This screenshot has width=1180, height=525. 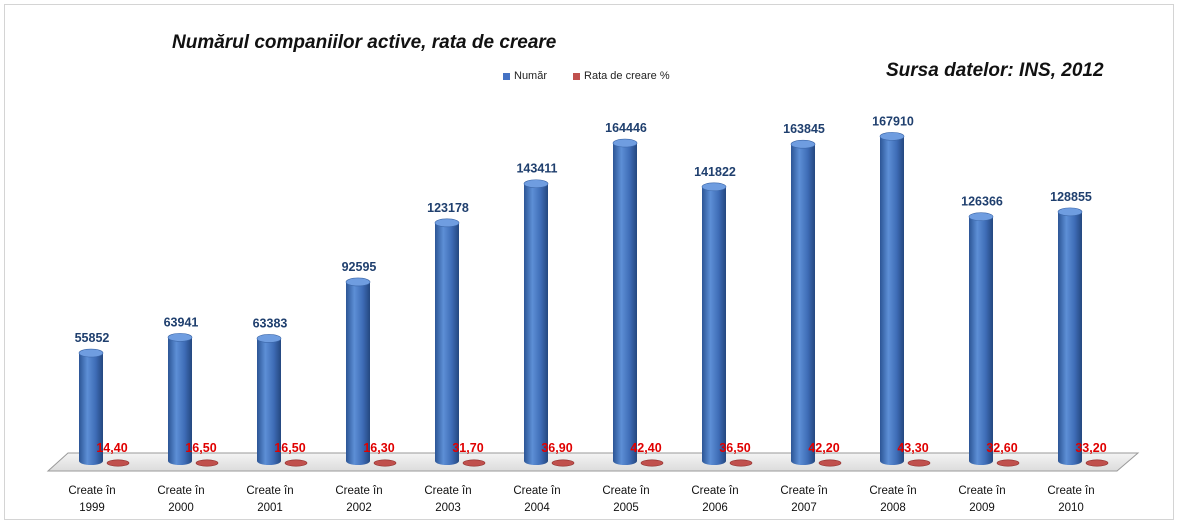 I want to click on data-label-rata: 16,30, so click(x=378, y=448).